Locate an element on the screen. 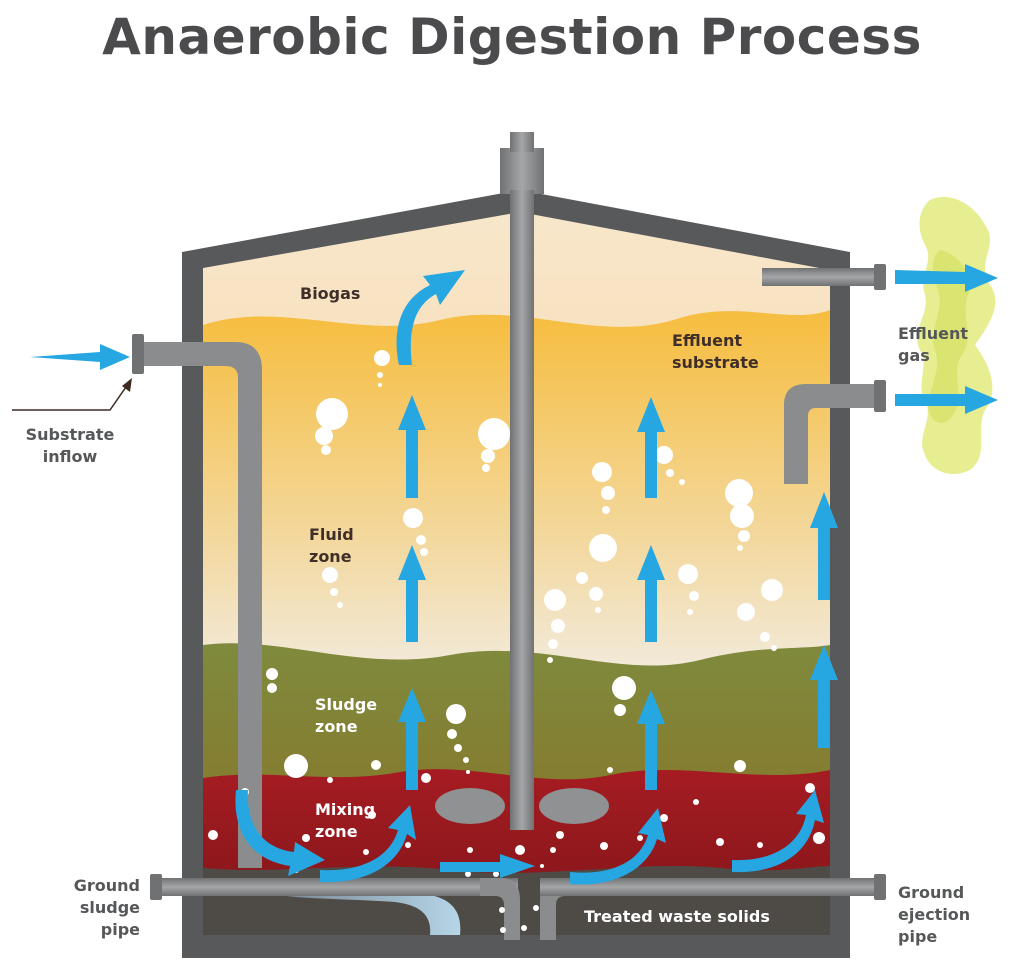  ground-ejection-line3: pipe is located at coordinates (918, 936).